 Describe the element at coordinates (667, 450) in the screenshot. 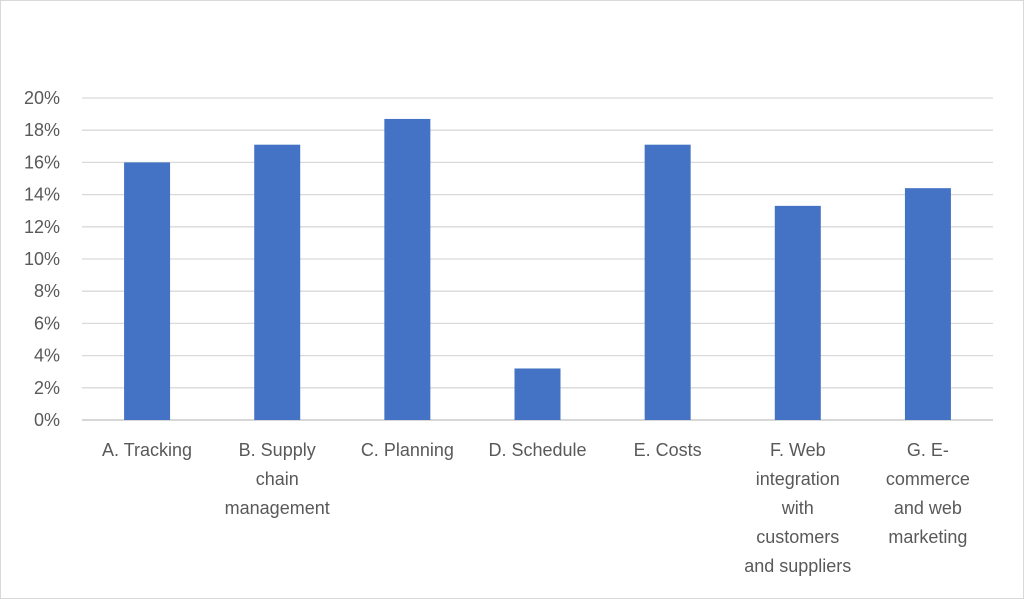

I see `x-tick-label: E. Costs` at that location.